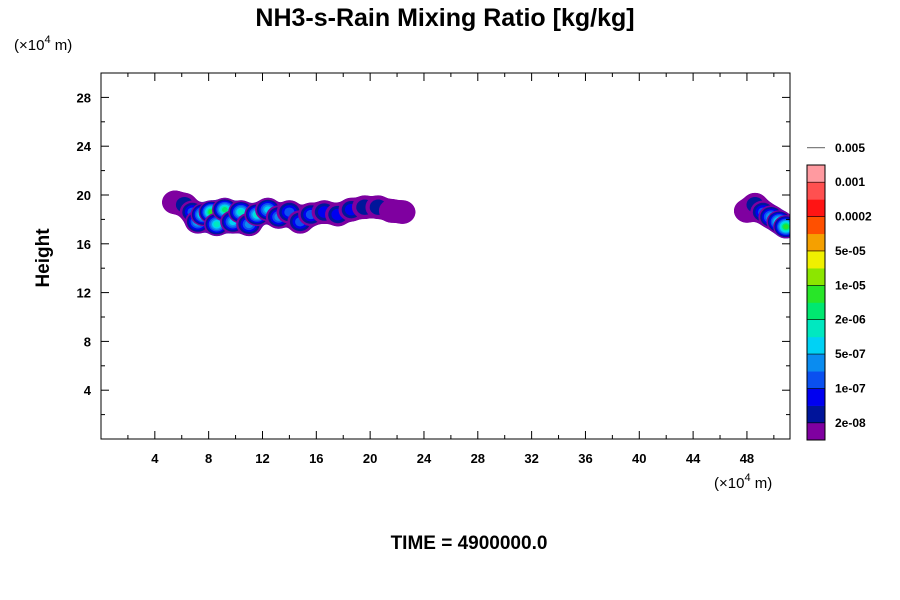 The height and width of the screenshot is (600, 900). I want to click on colorbar-label: 1e-05, so click(850, 285).